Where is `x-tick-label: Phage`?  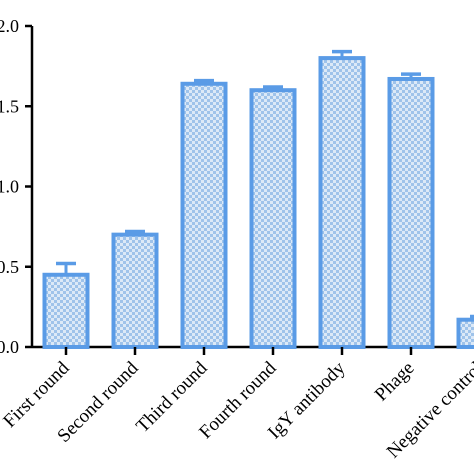 x-tick-label: Phage is located at coordinates (395, 382).